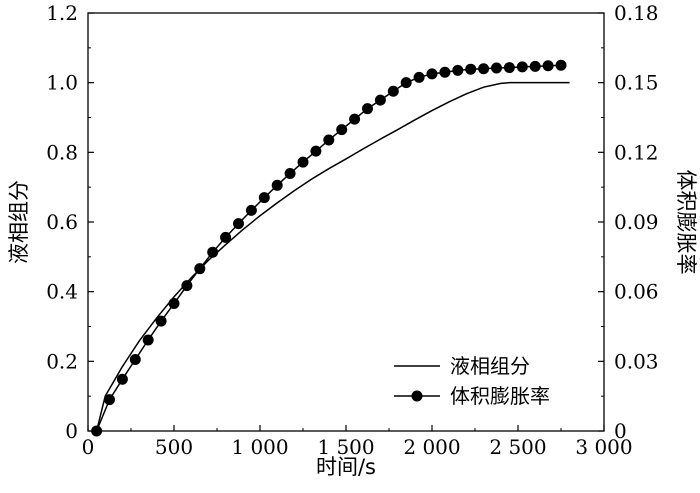  What do you see at coordinates (620, 431) in the screenshot?
I see `y-right-tick-label: 0` at bounding box center [620, 431].